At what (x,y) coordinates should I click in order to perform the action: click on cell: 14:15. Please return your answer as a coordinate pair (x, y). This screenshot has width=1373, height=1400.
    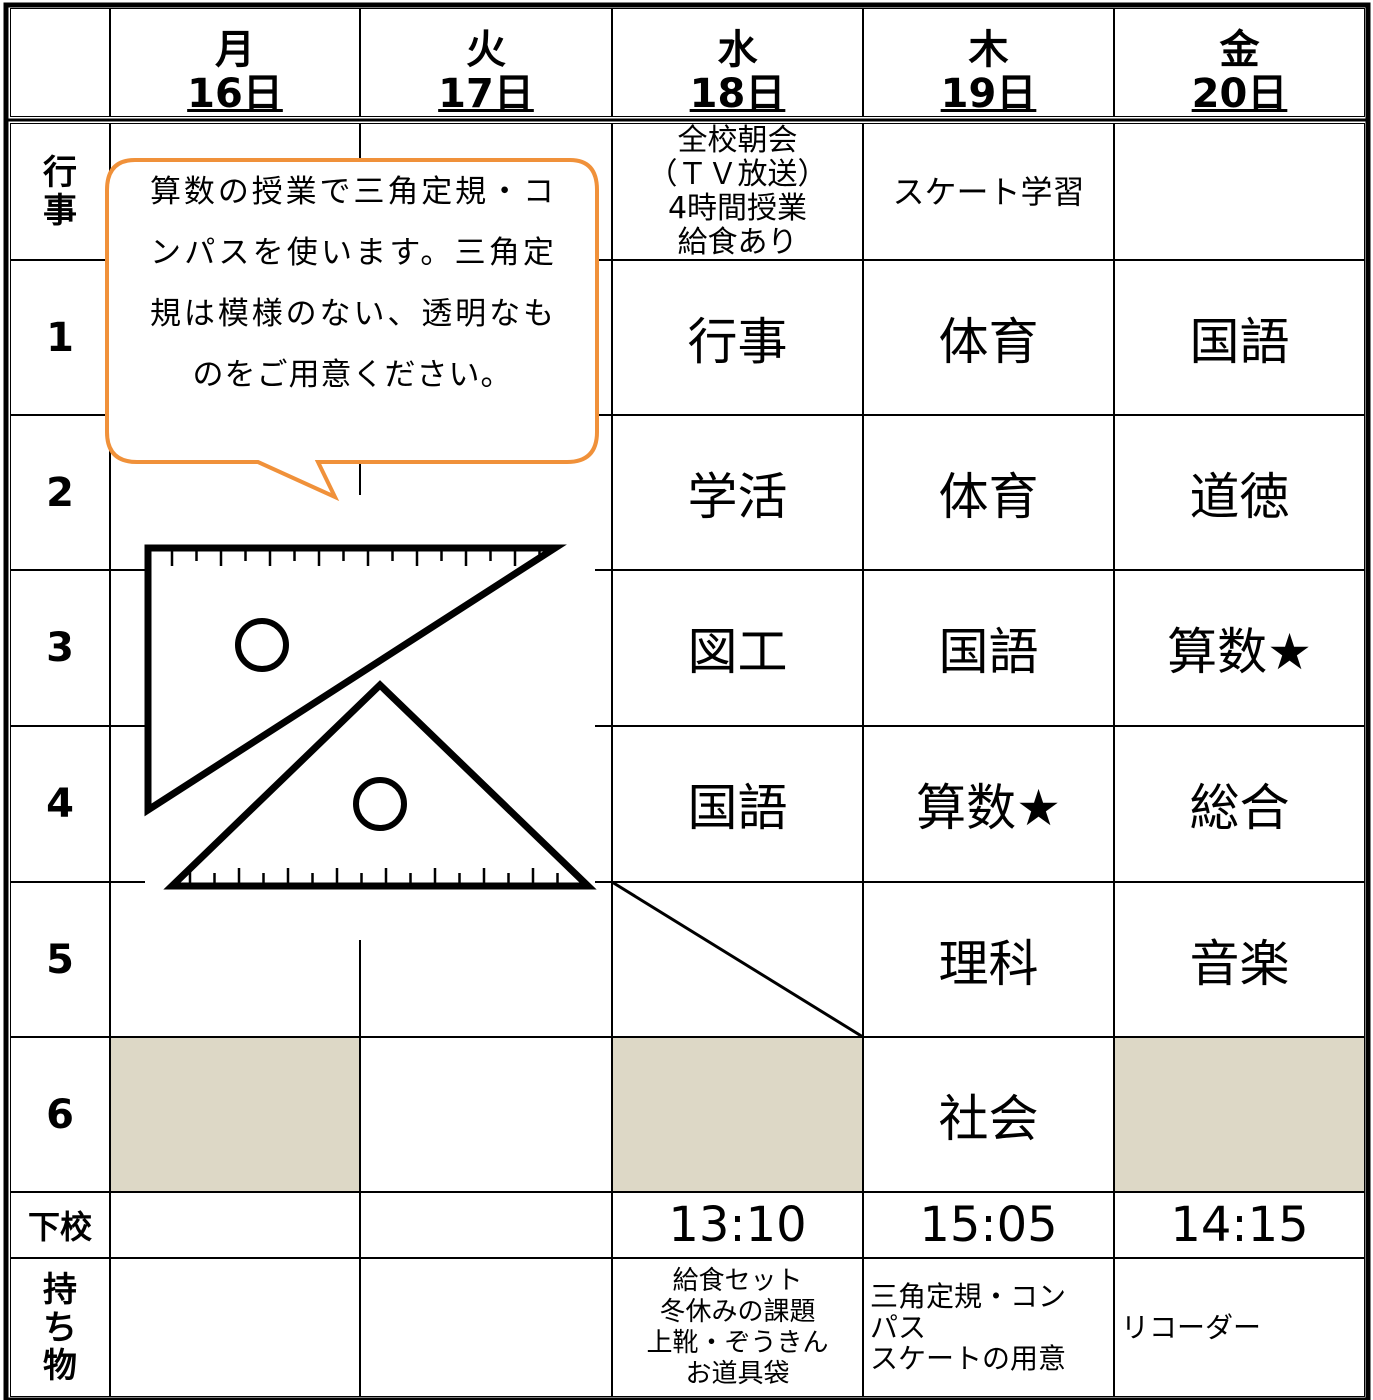
    Looking at the image, I should click on (1239, 1225).